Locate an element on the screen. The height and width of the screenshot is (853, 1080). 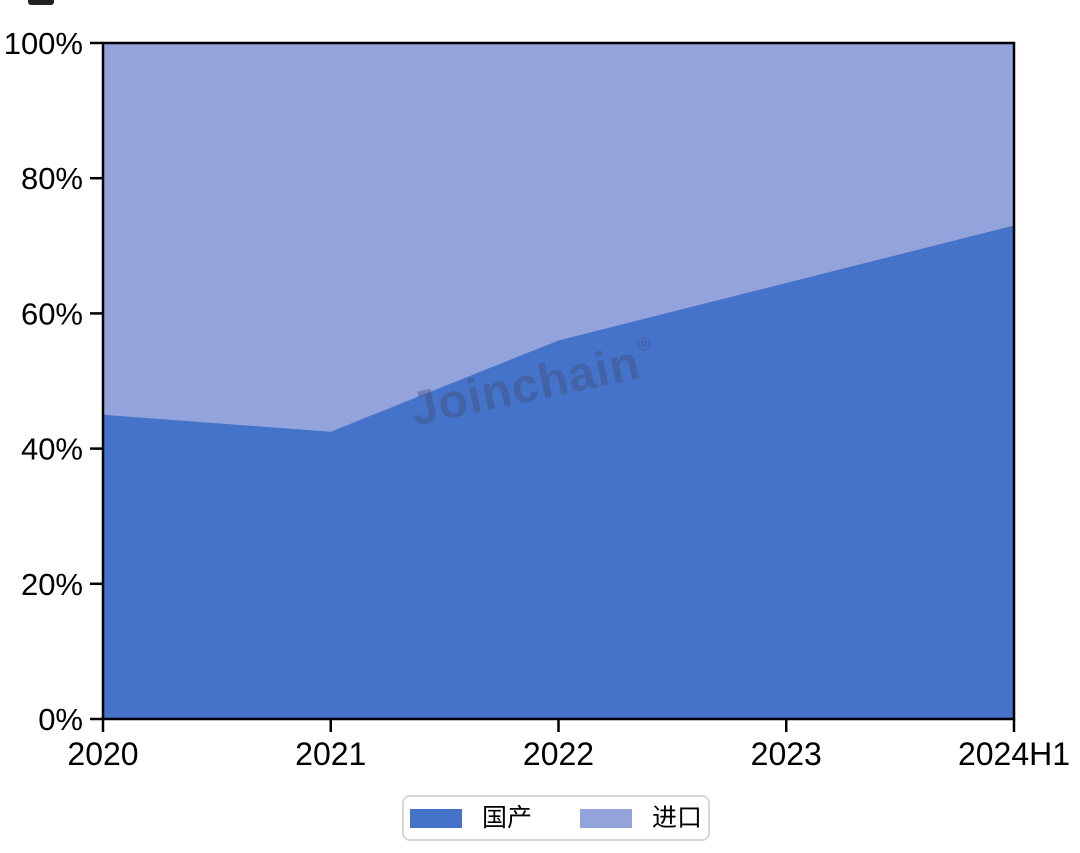
legend-label-domestic: 国产 is located at coordinates (506, 817).